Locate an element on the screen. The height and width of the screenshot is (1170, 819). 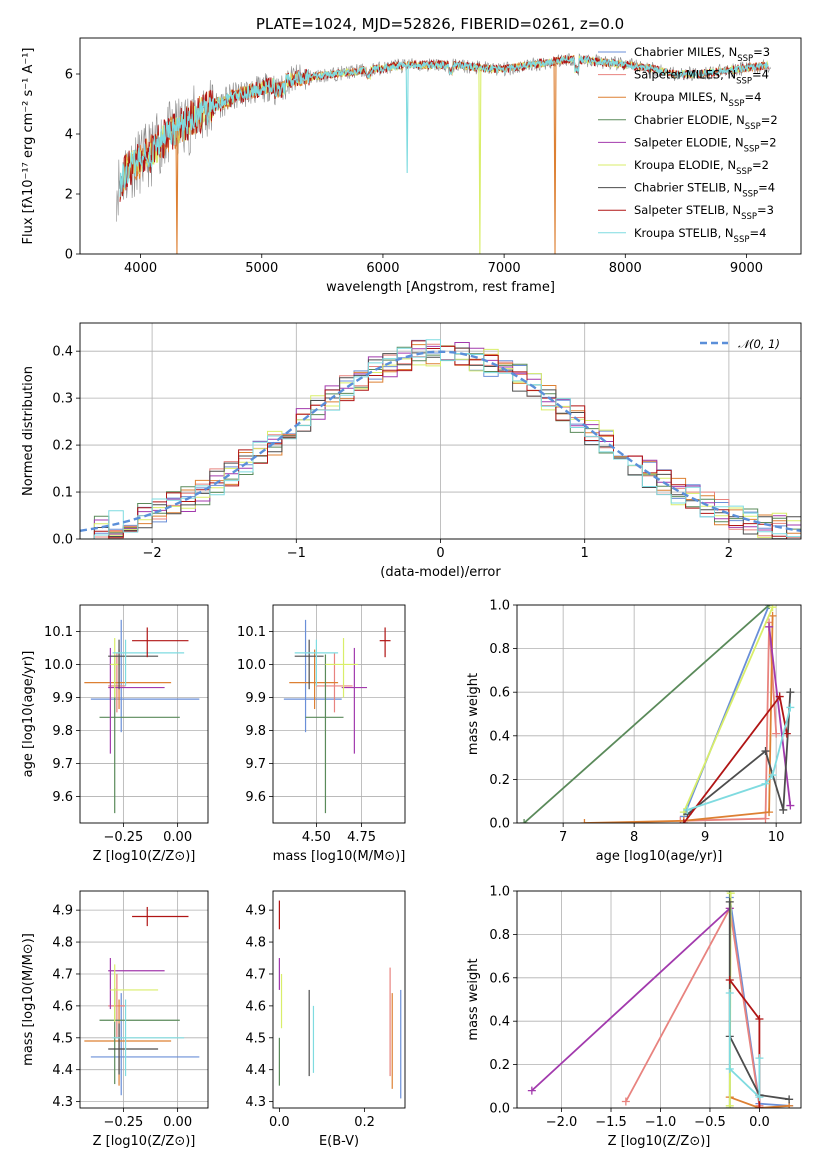
x-tick-label: 5000 is located at coordinates (261, 268).